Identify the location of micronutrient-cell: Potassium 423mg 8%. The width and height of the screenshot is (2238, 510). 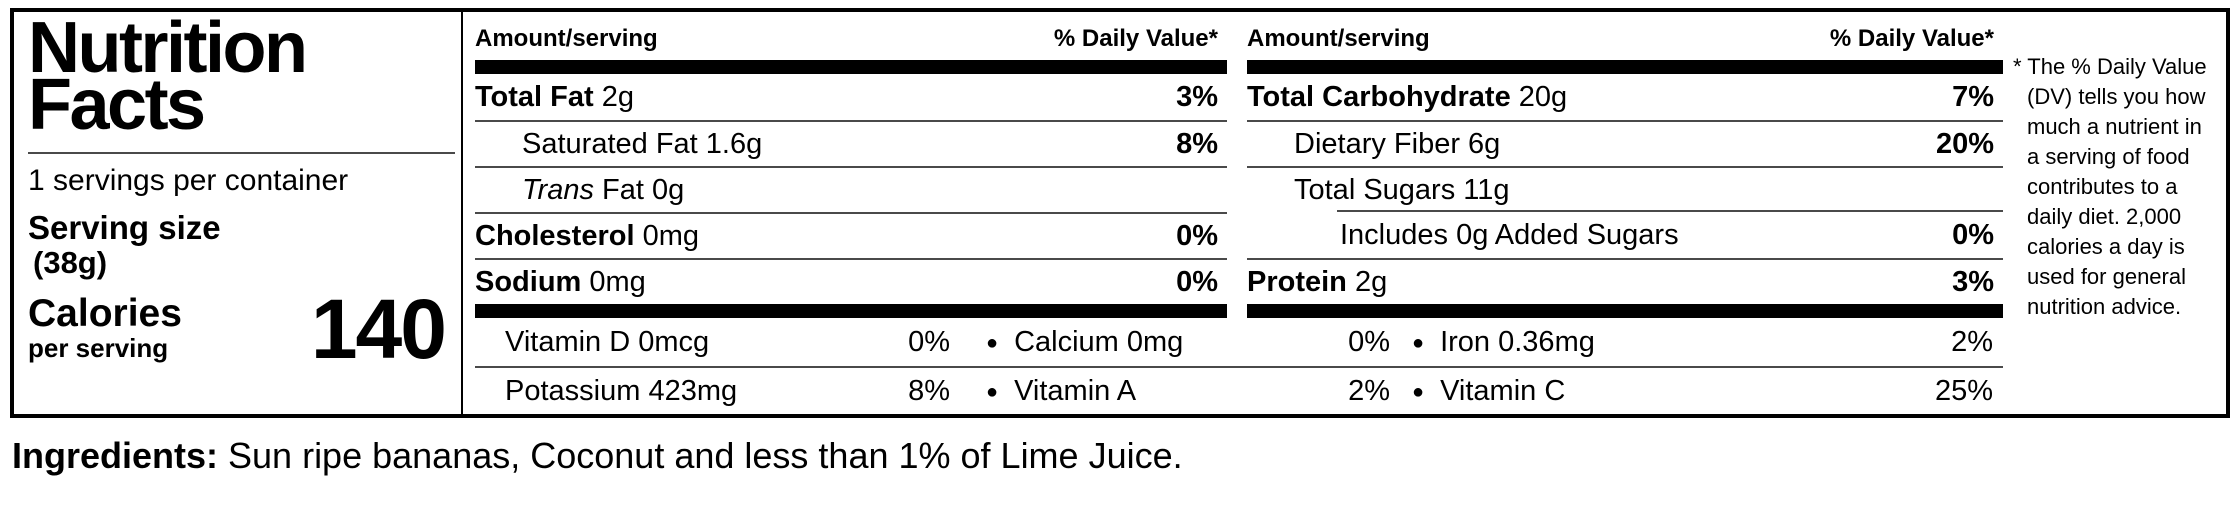
(712, 391).